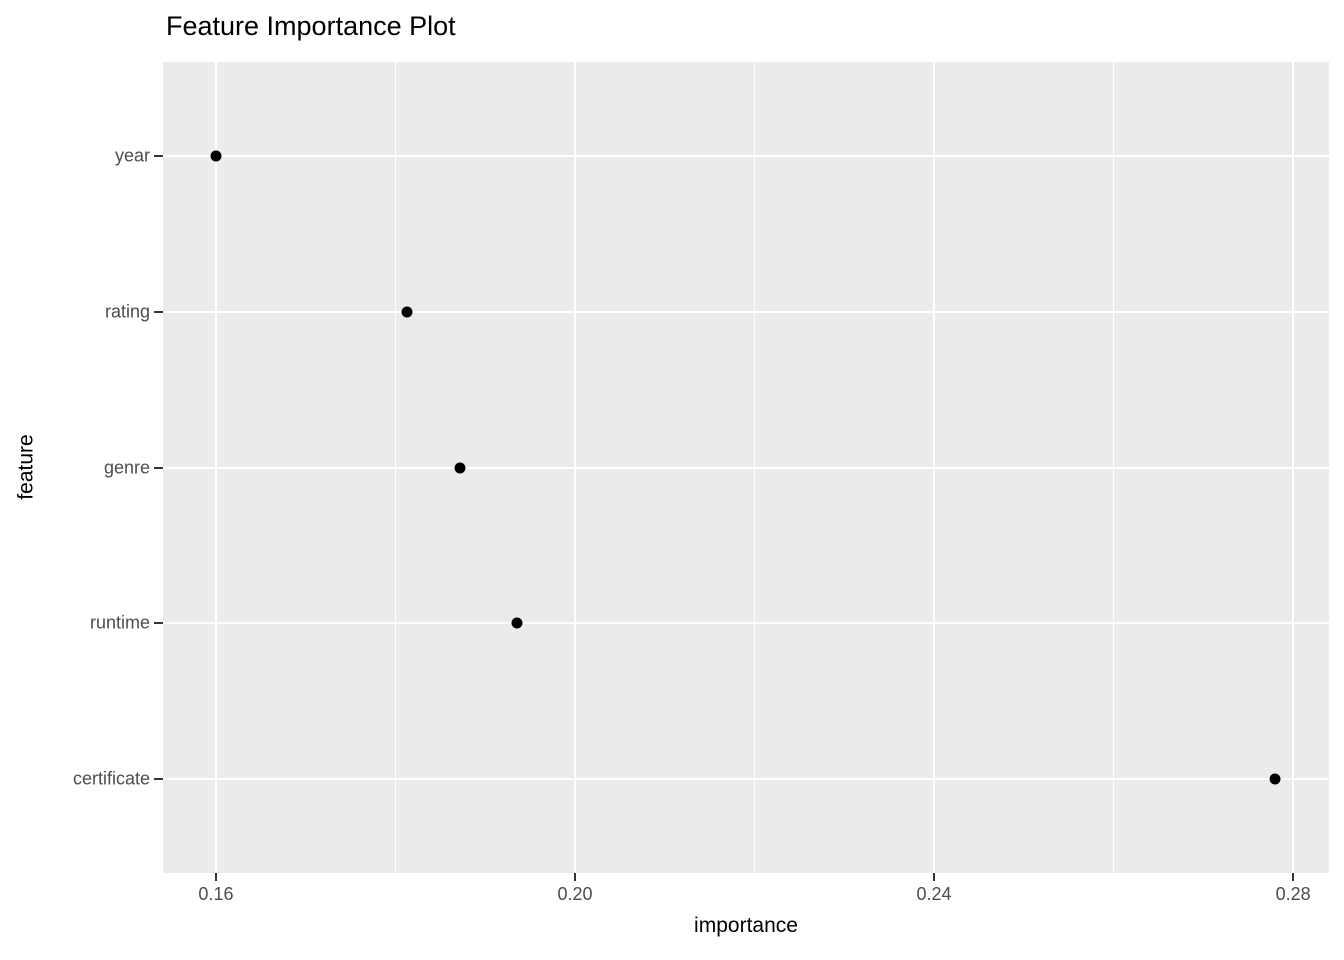 This screenshot has width=1344, height=960. I want to click on x-tick-label: 0.28, so click(1293, 894).